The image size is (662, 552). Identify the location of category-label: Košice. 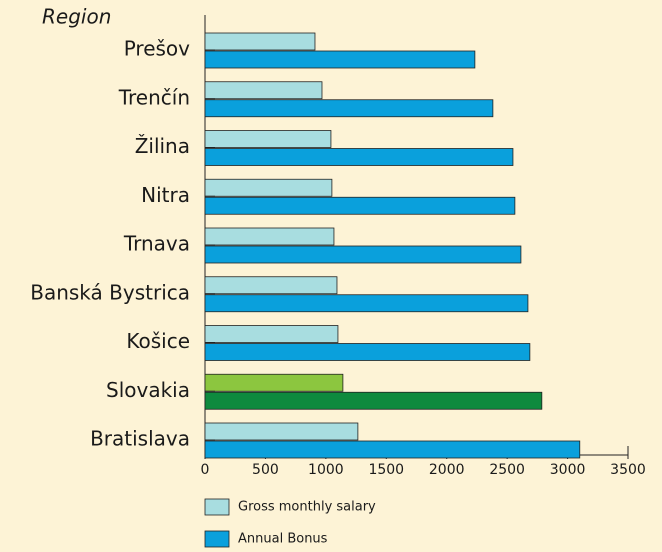
(158, 341).